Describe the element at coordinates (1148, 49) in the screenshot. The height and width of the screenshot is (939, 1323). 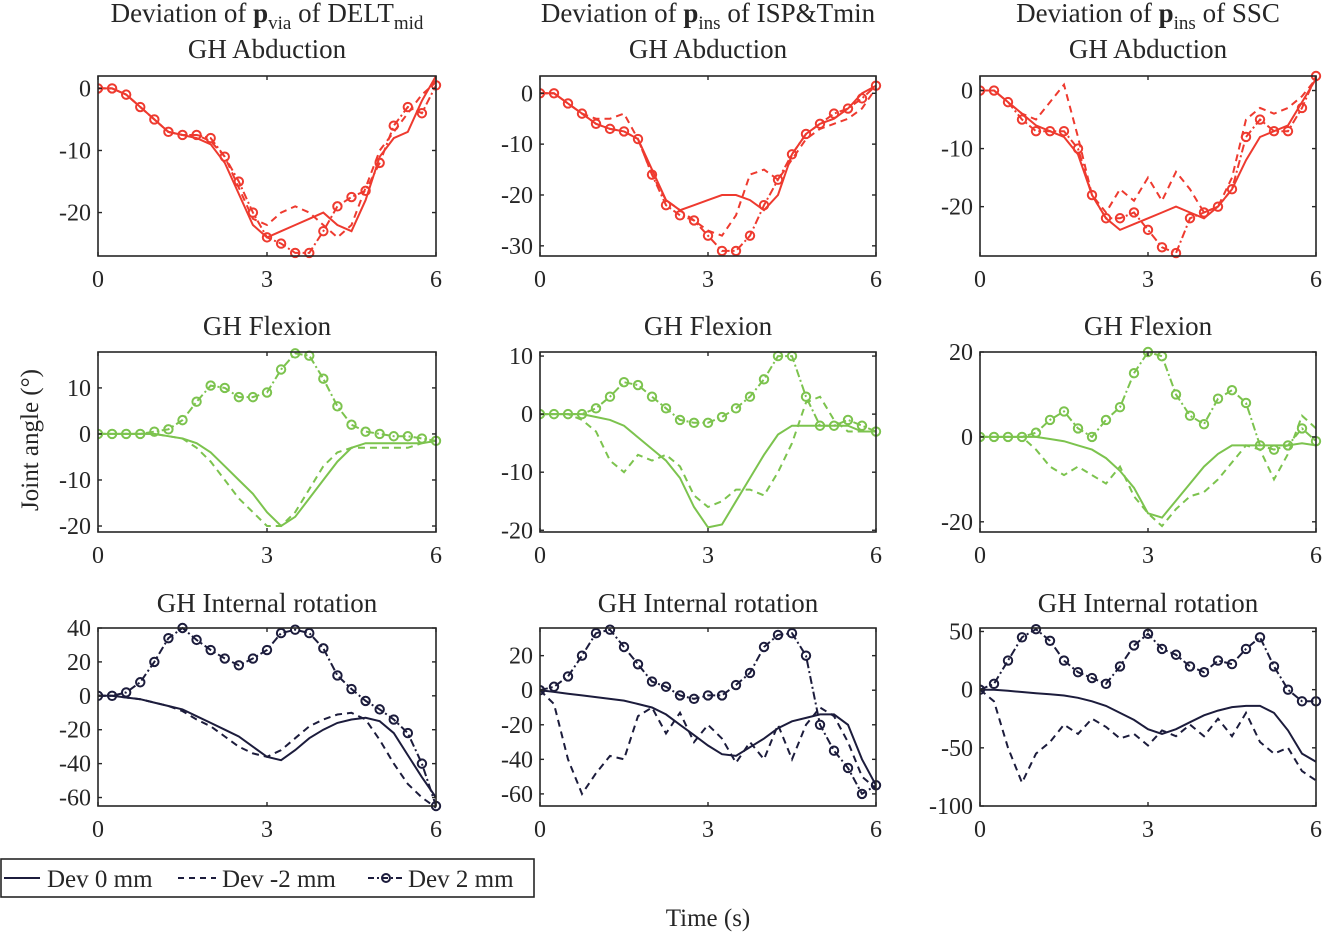
I see `subplot-title: GH Abduction` at that location.